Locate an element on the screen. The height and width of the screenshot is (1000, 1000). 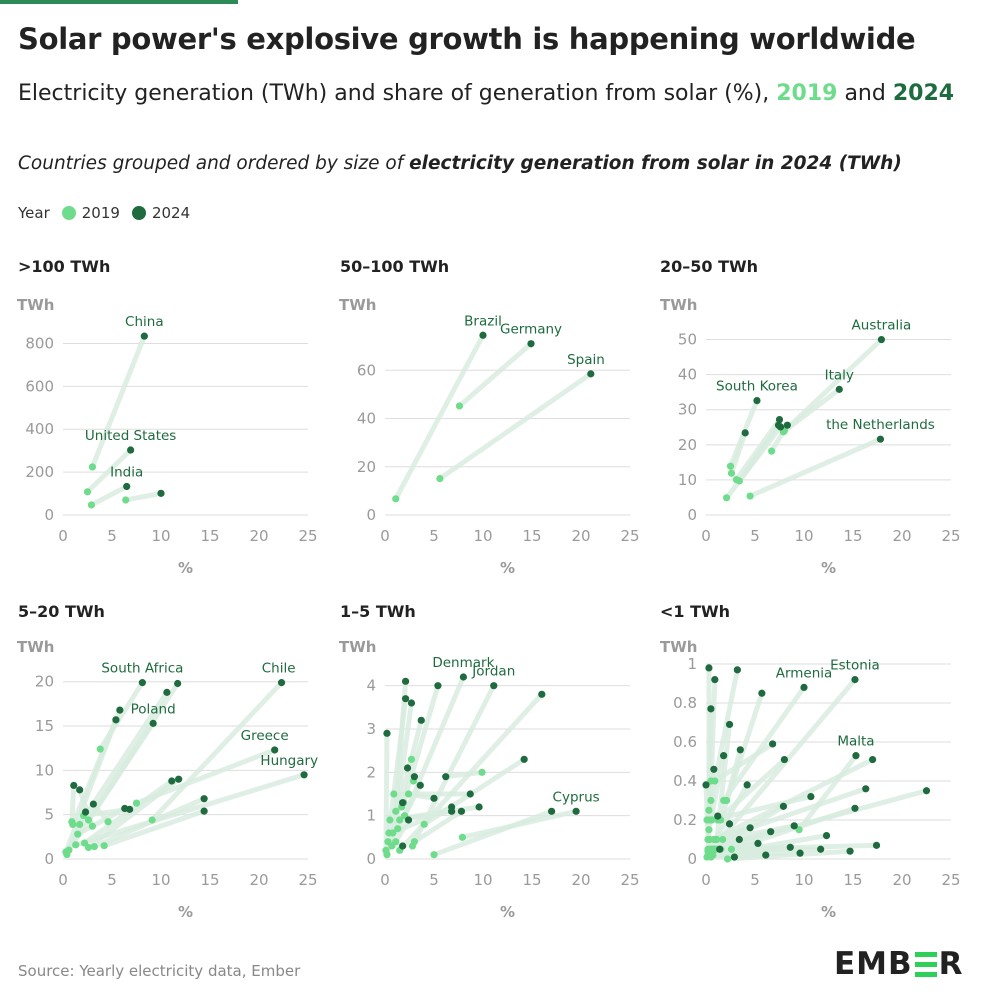
country-label: Greece is located at coordinates (265, 736).